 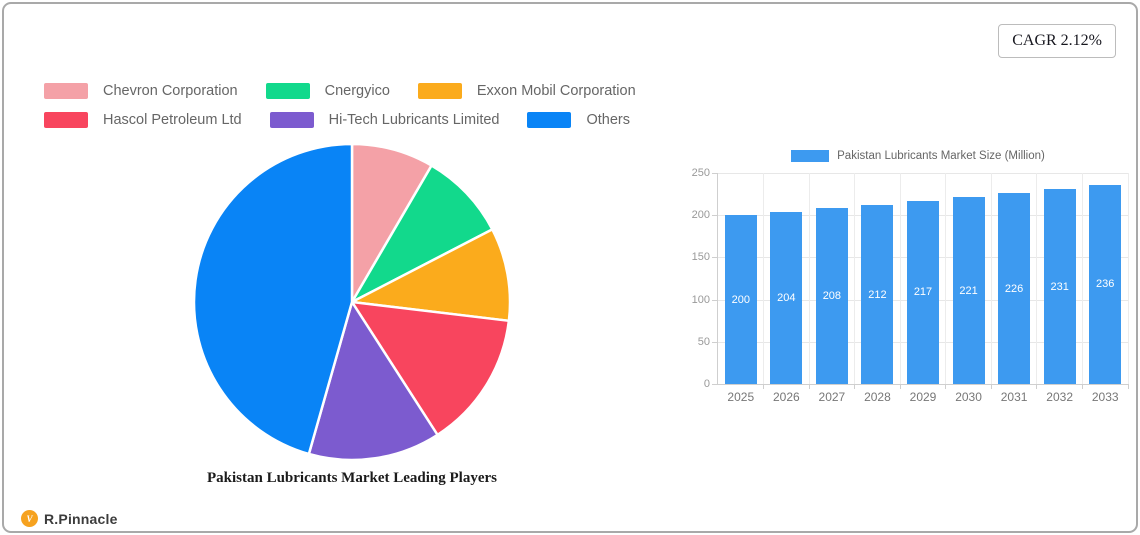 I want to click on y-axis-label: 100, so click(x=700, y=299).